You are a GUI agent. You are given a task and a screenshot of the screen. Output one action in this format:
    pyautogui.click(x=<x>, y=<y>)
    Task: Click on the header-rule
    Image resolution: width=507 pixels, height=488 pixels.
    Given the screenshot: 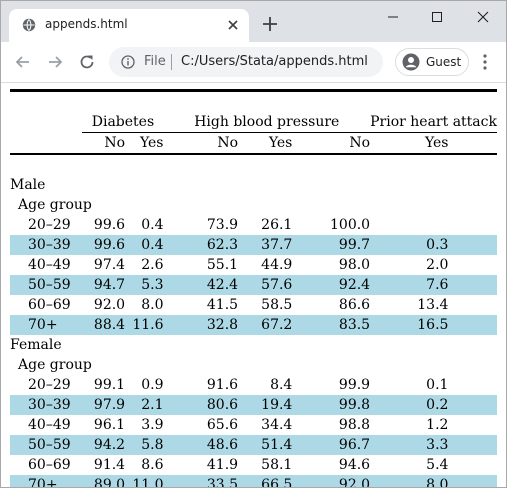 What is the action you would take?
    pyautogui.click(x=253, y=164)
    